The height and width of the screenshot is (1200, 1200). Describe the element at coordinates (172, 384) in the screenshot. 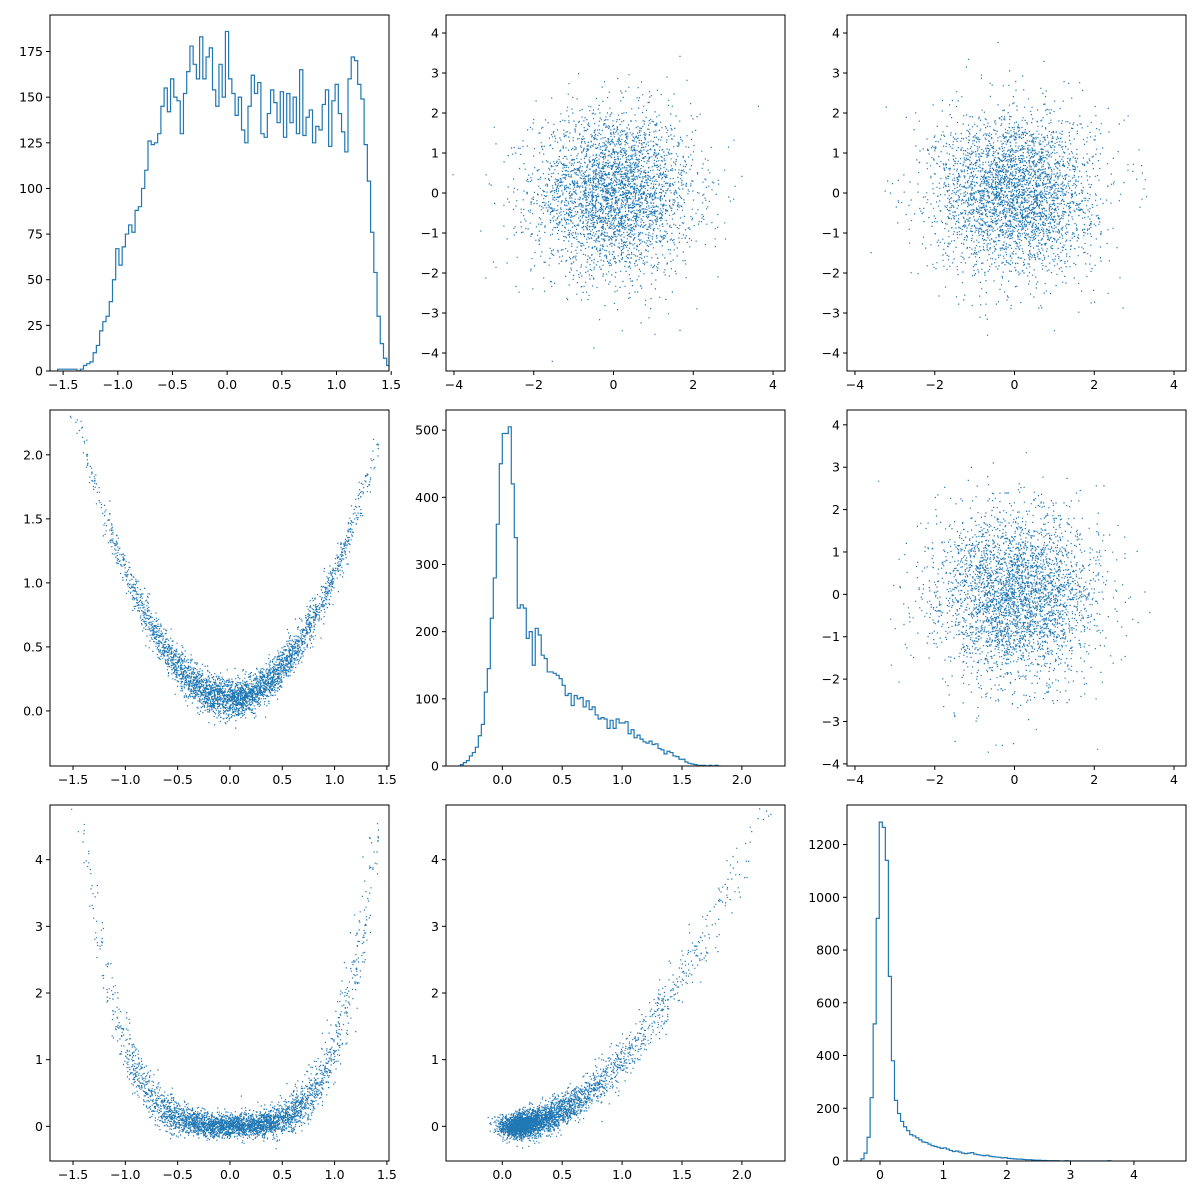

I see `x-tick-label: −0.5` at that location.